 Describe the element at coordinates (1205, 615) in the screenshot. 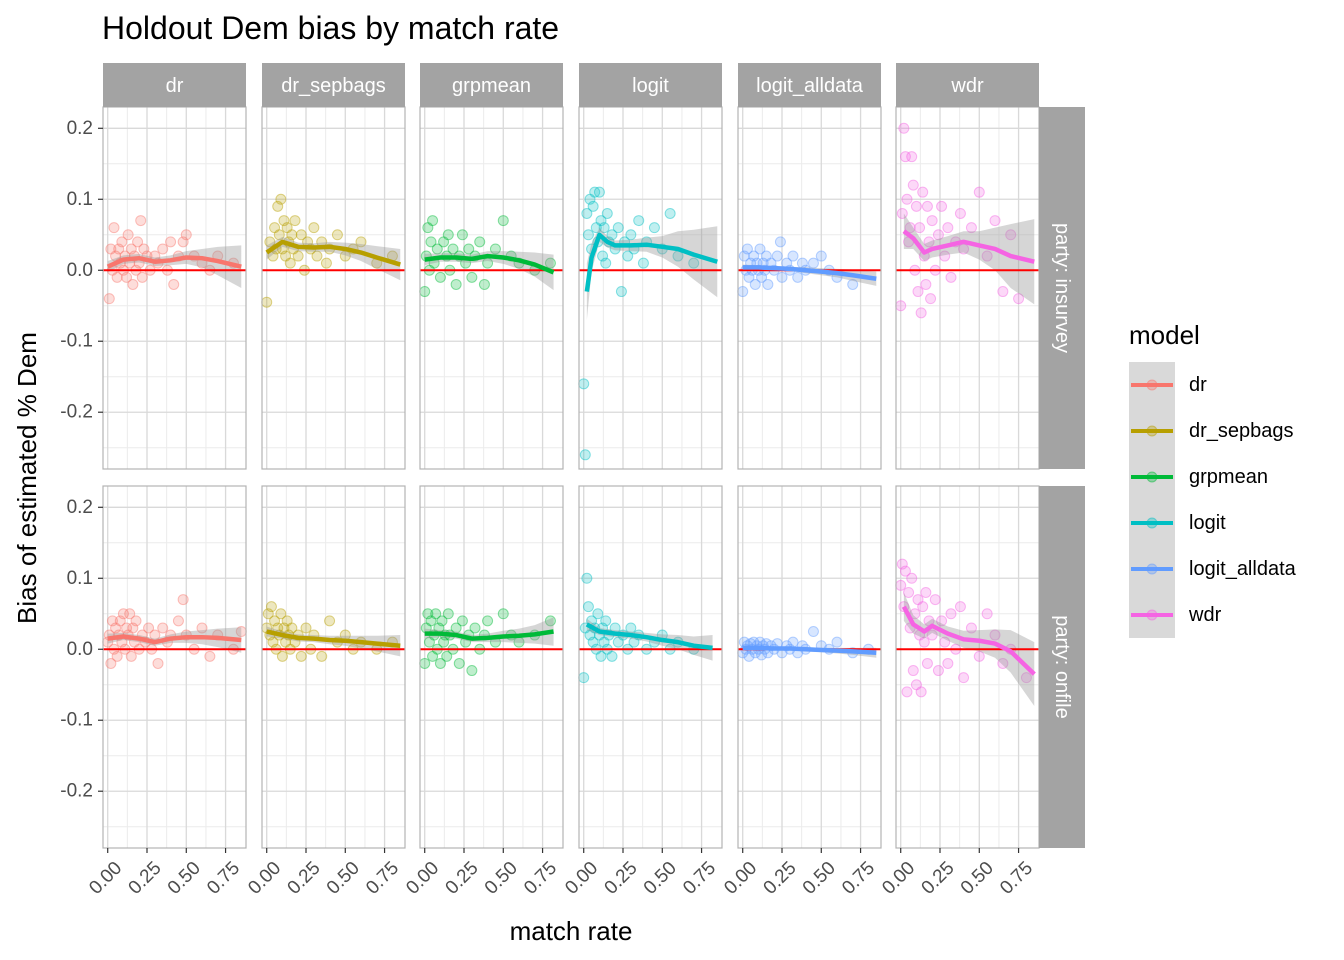

I see `legend-label: wdr` at that location.